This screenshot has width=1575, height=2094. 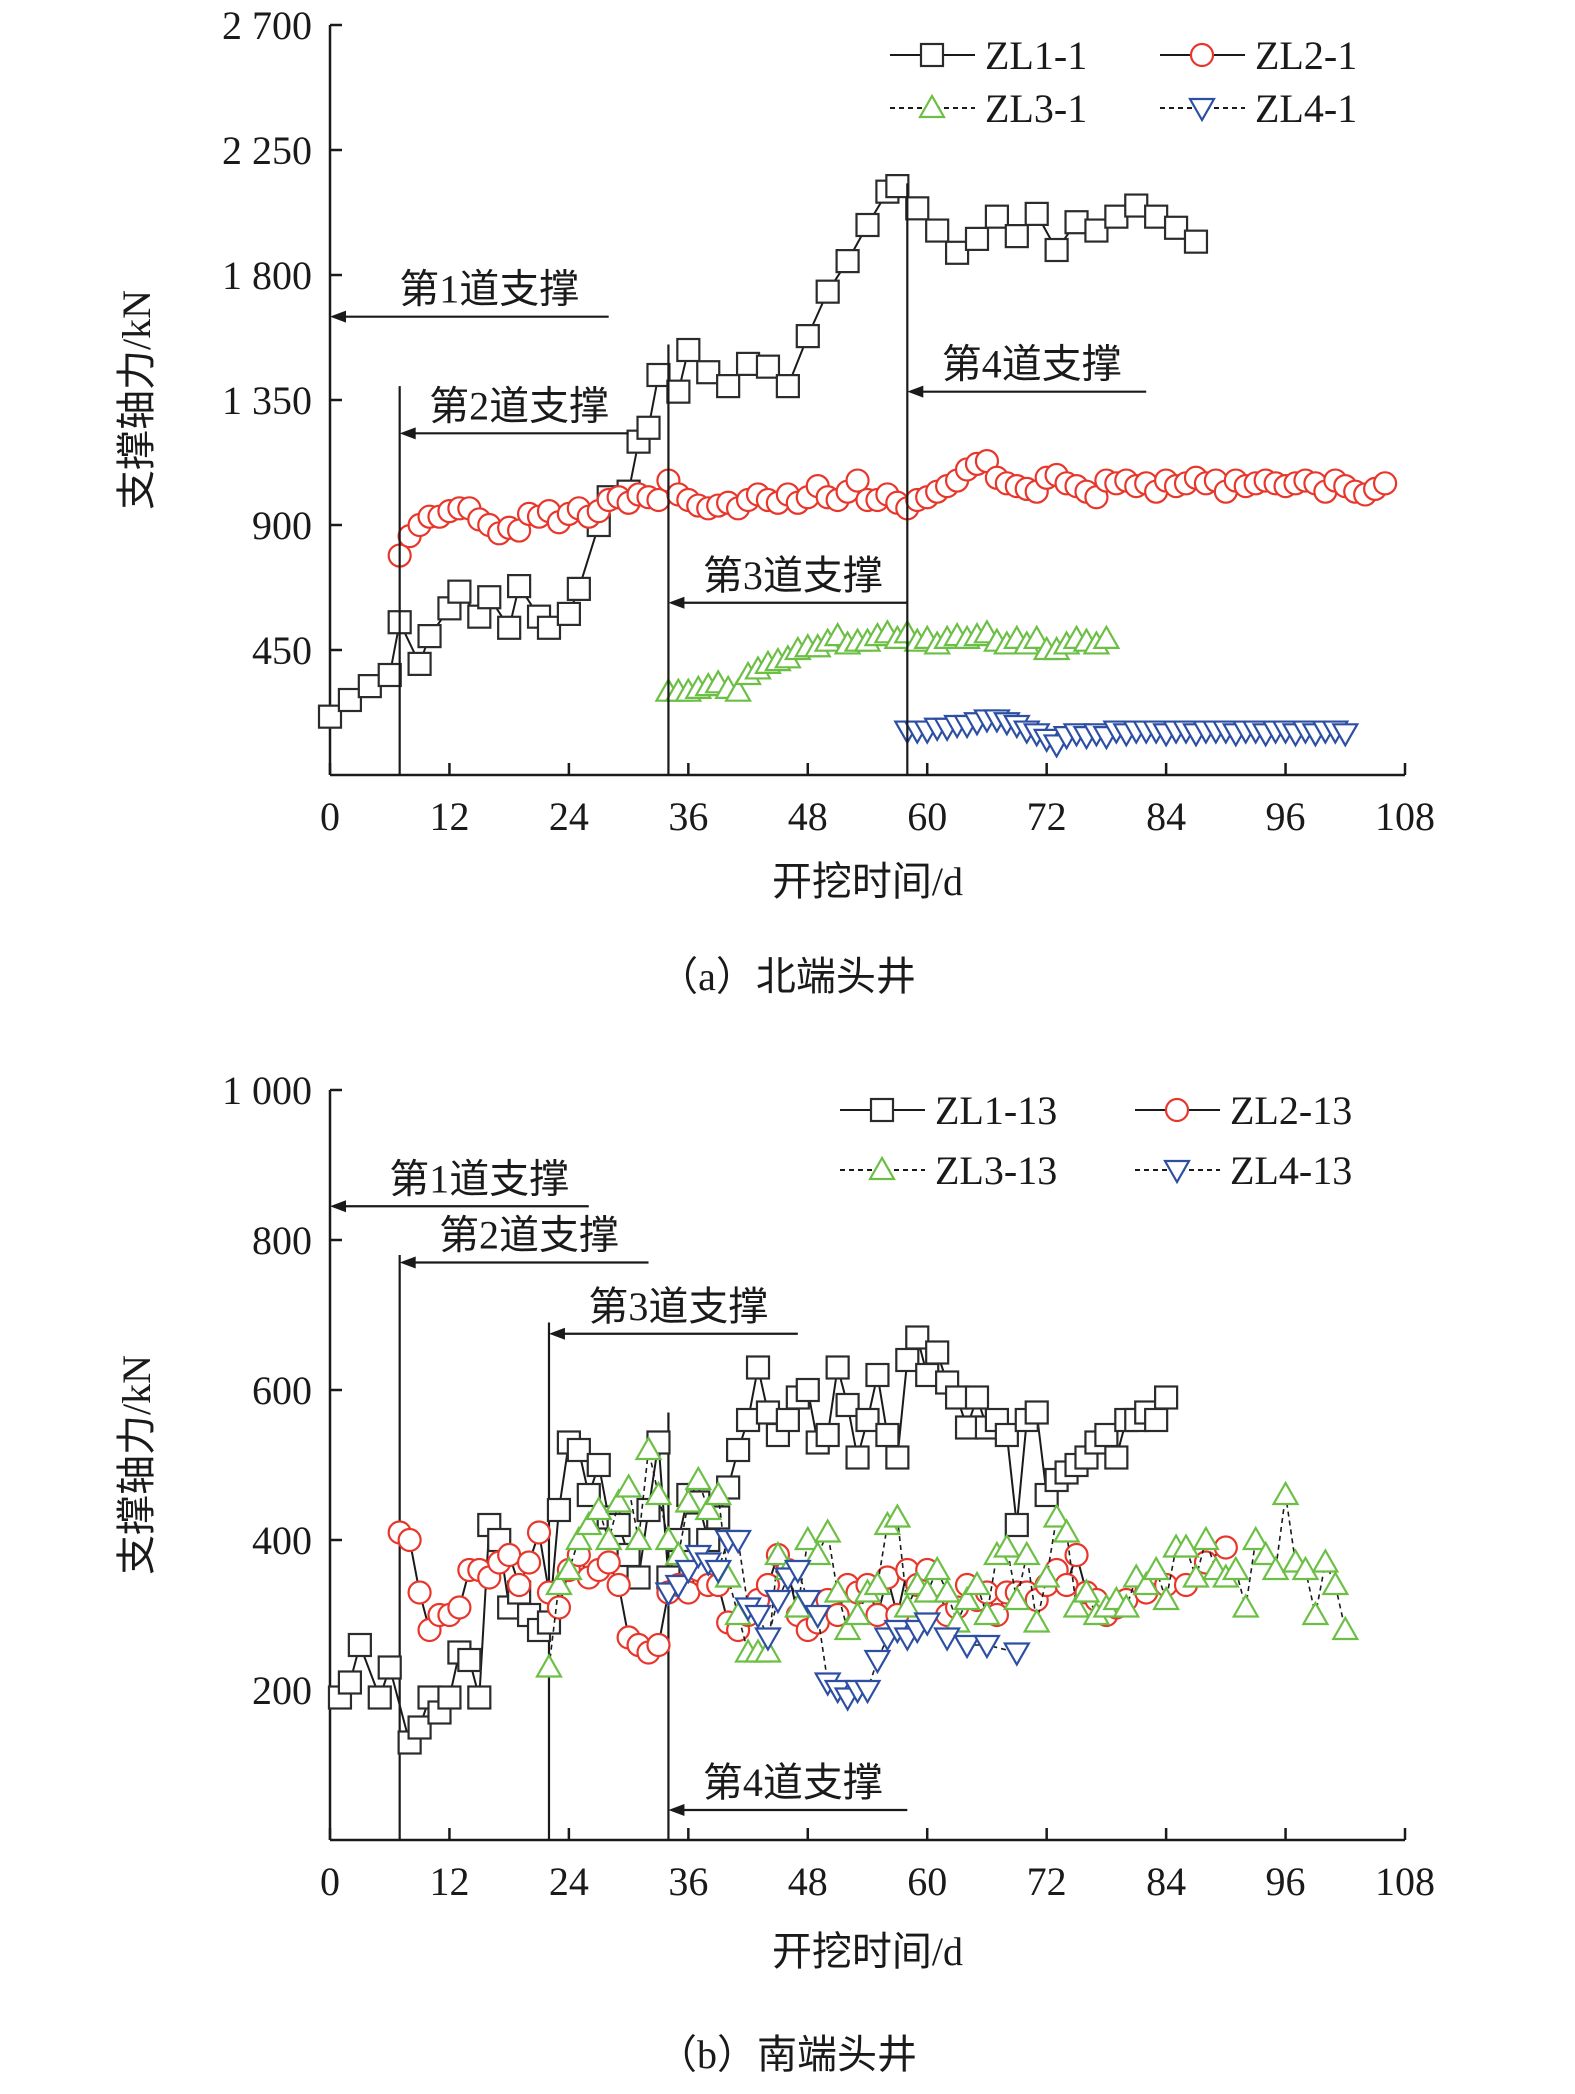 What do you see at coordinates (569, 816) in the screenshot?
I see `x-tick-label: 24` at bounding box center [569, 816].